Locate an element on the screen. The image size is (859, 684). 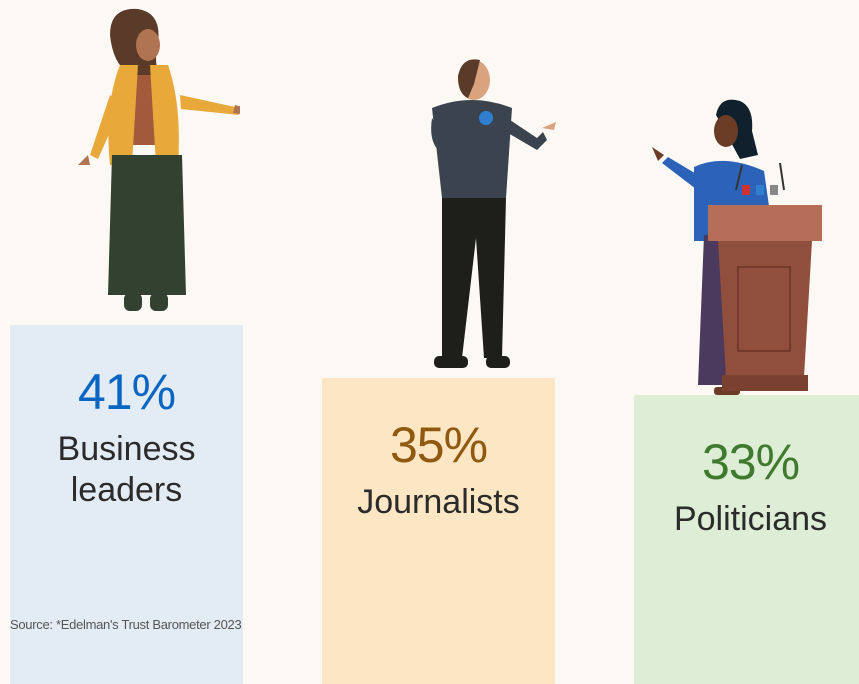
category-label: Journalists is located at coordinates (438, 501).